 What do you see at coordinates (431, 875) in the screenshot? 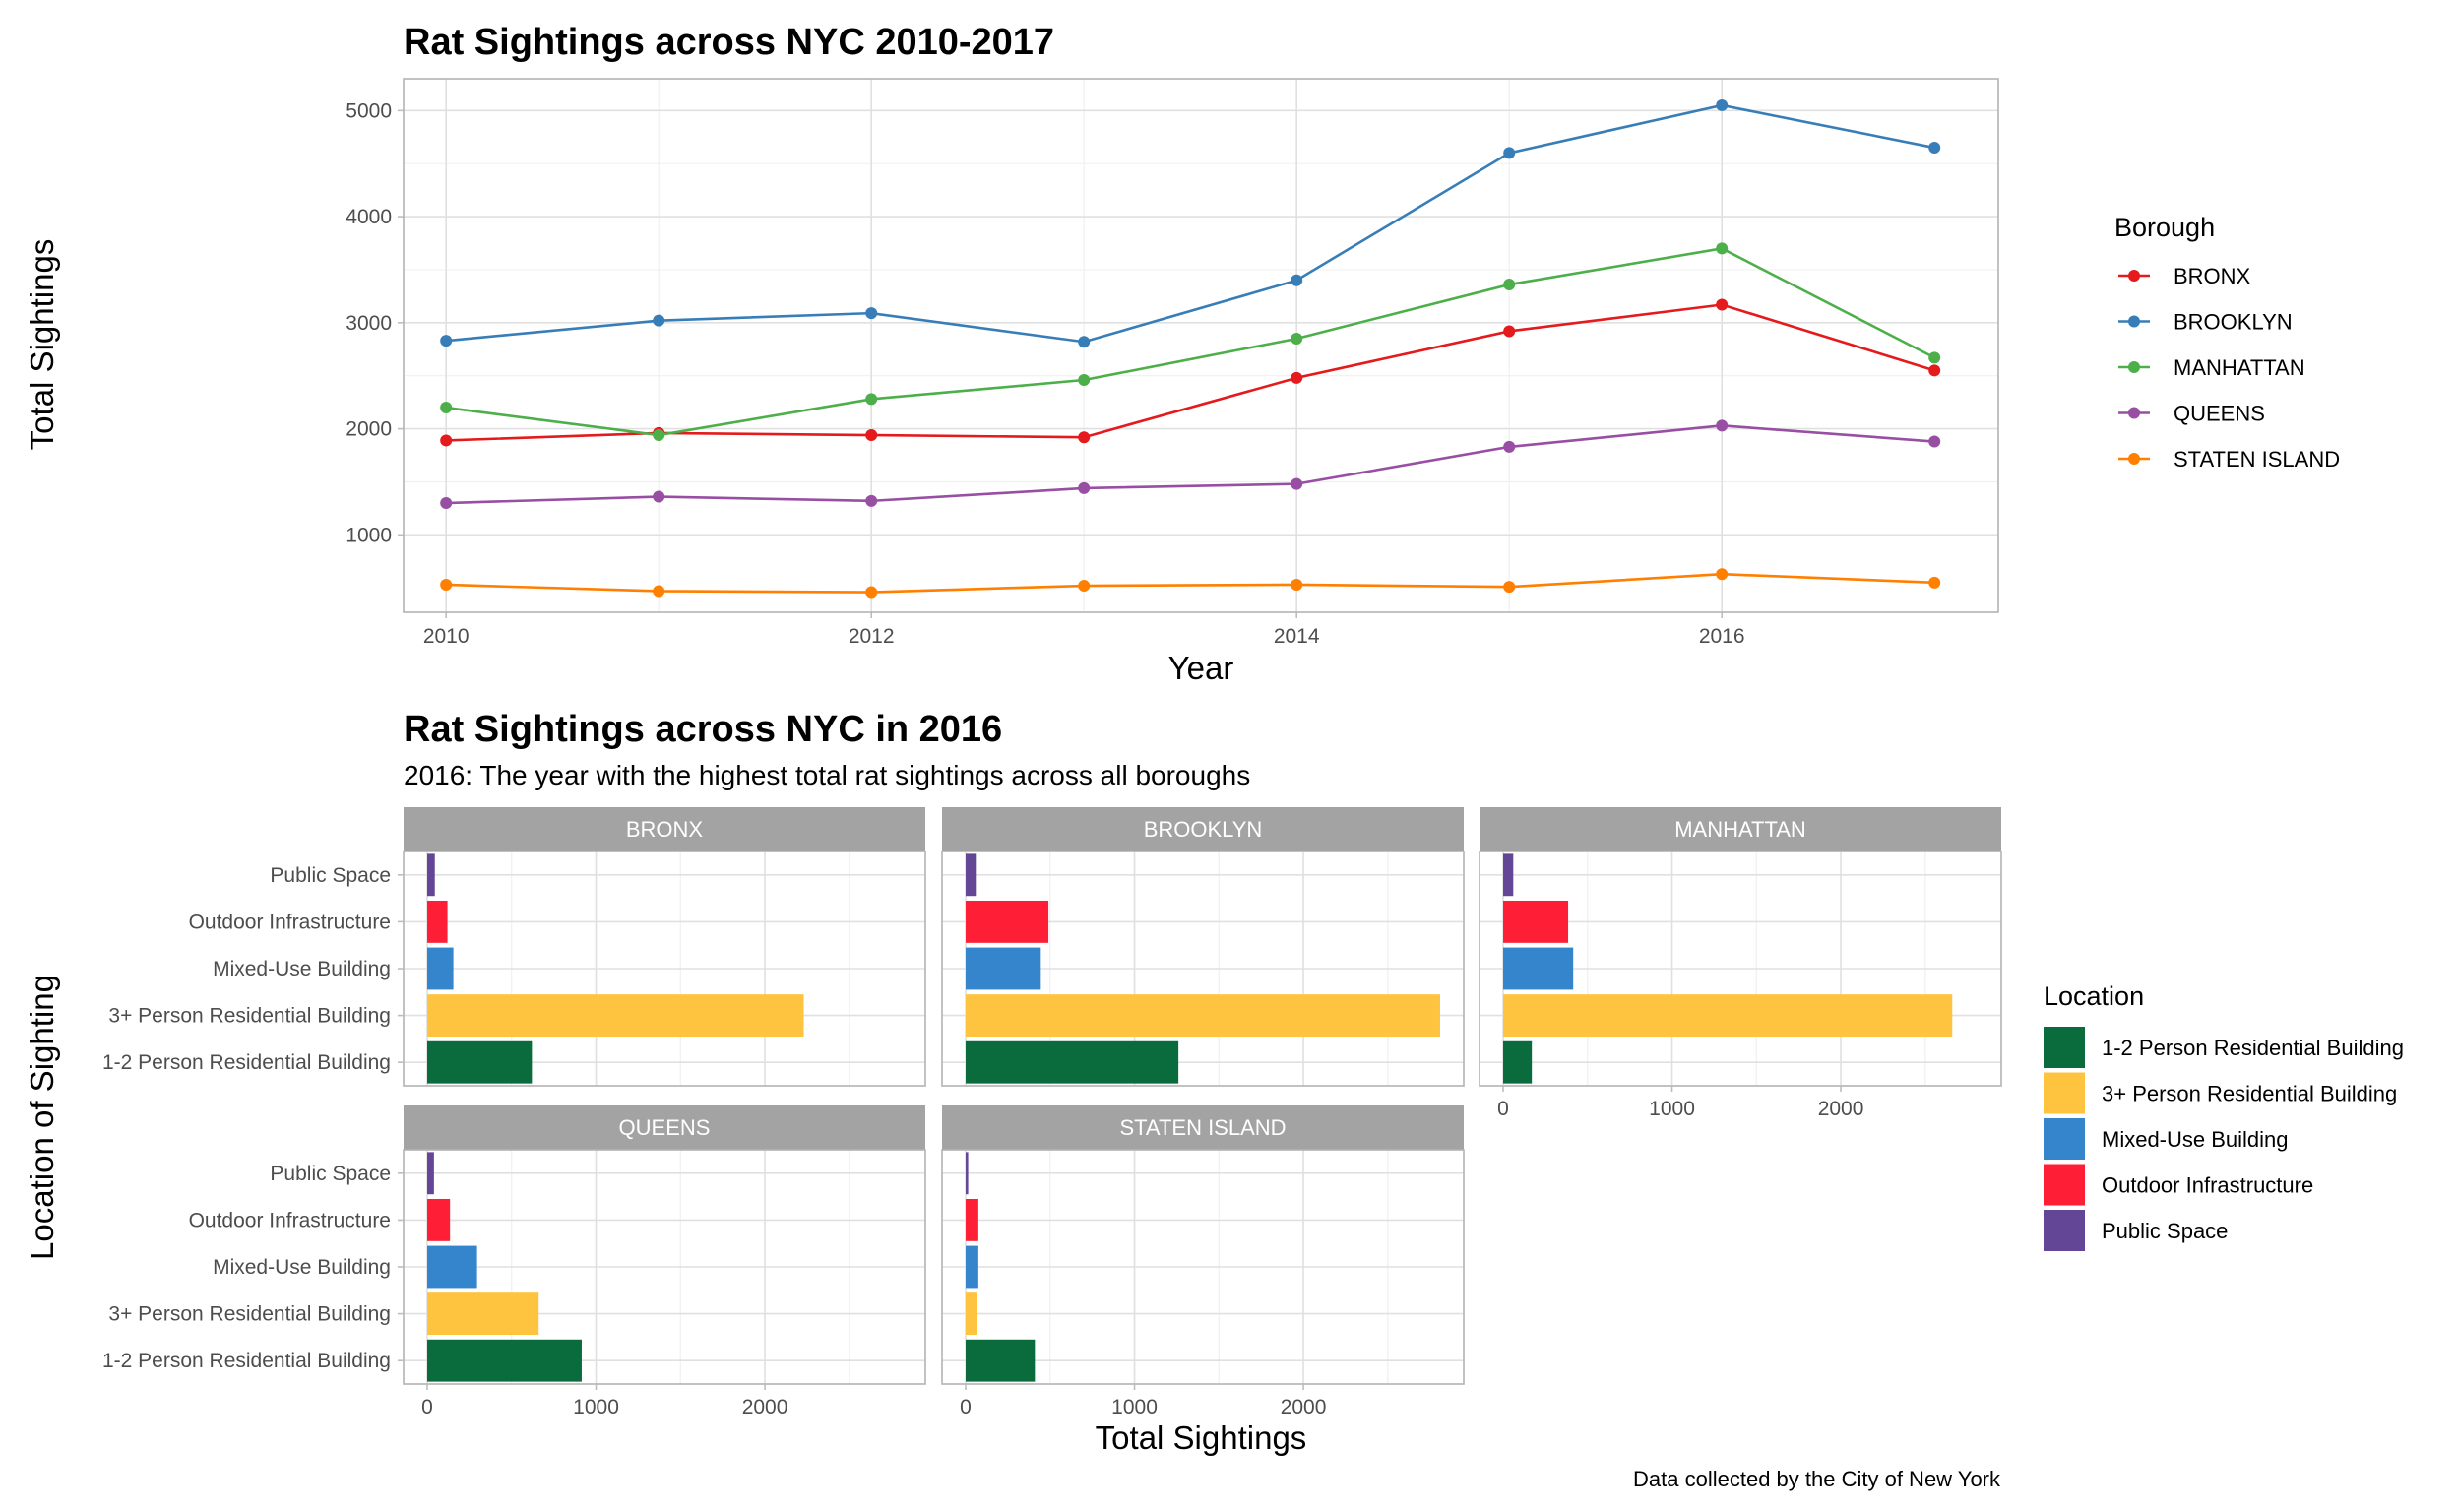
I see `bar-bronx-public-space` at bounding box center [431, 875].